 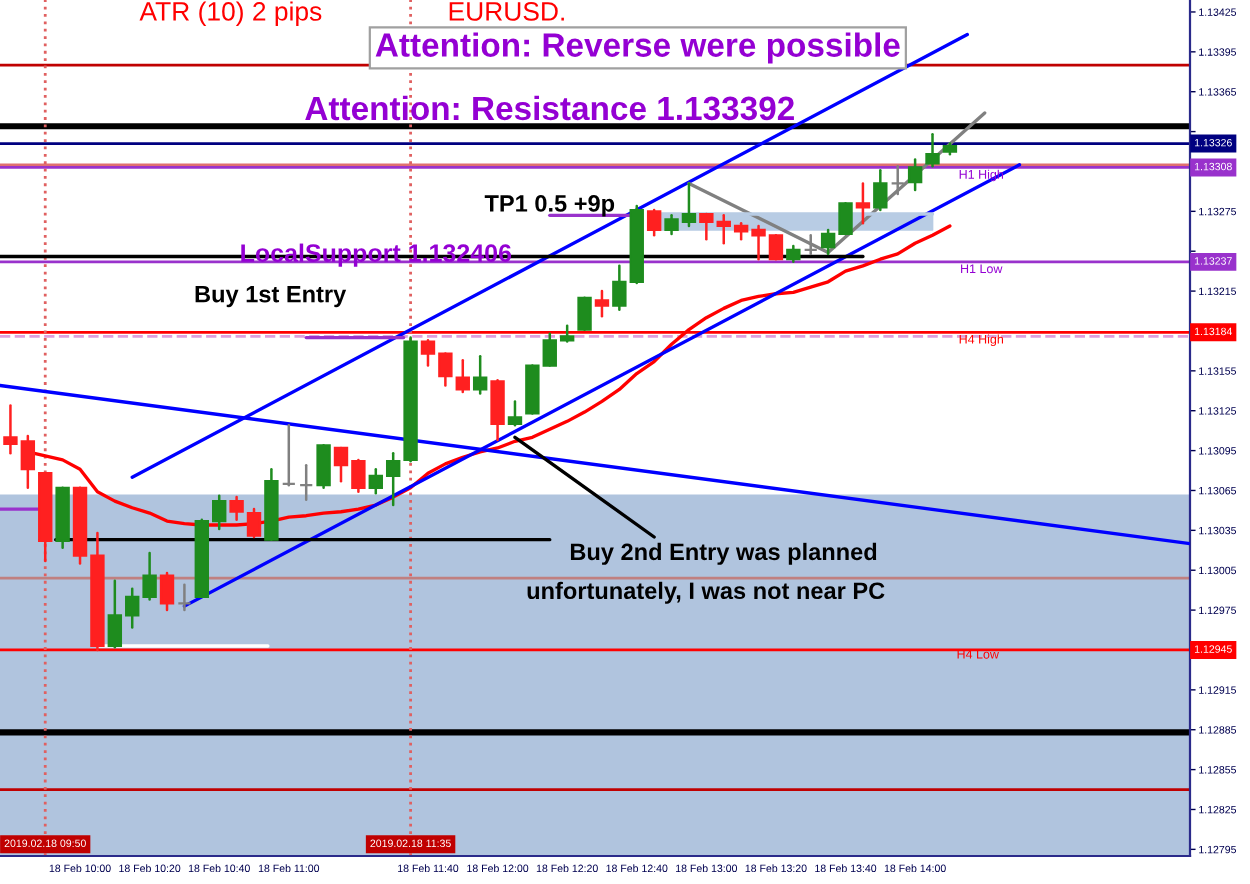 What do you see at coordinates (723, 553) in the screenshot?
I see `annotation: Buy 2nd Entry was planned` at bounding box center [723, 553].